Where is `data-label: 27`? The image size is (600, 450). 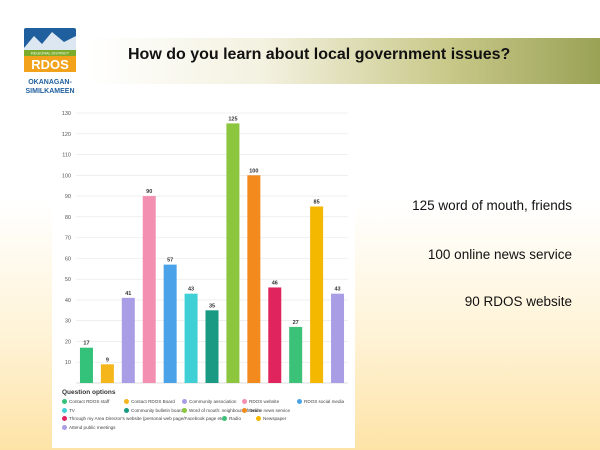
data-label: 27 is located at coordinates (296, 323).